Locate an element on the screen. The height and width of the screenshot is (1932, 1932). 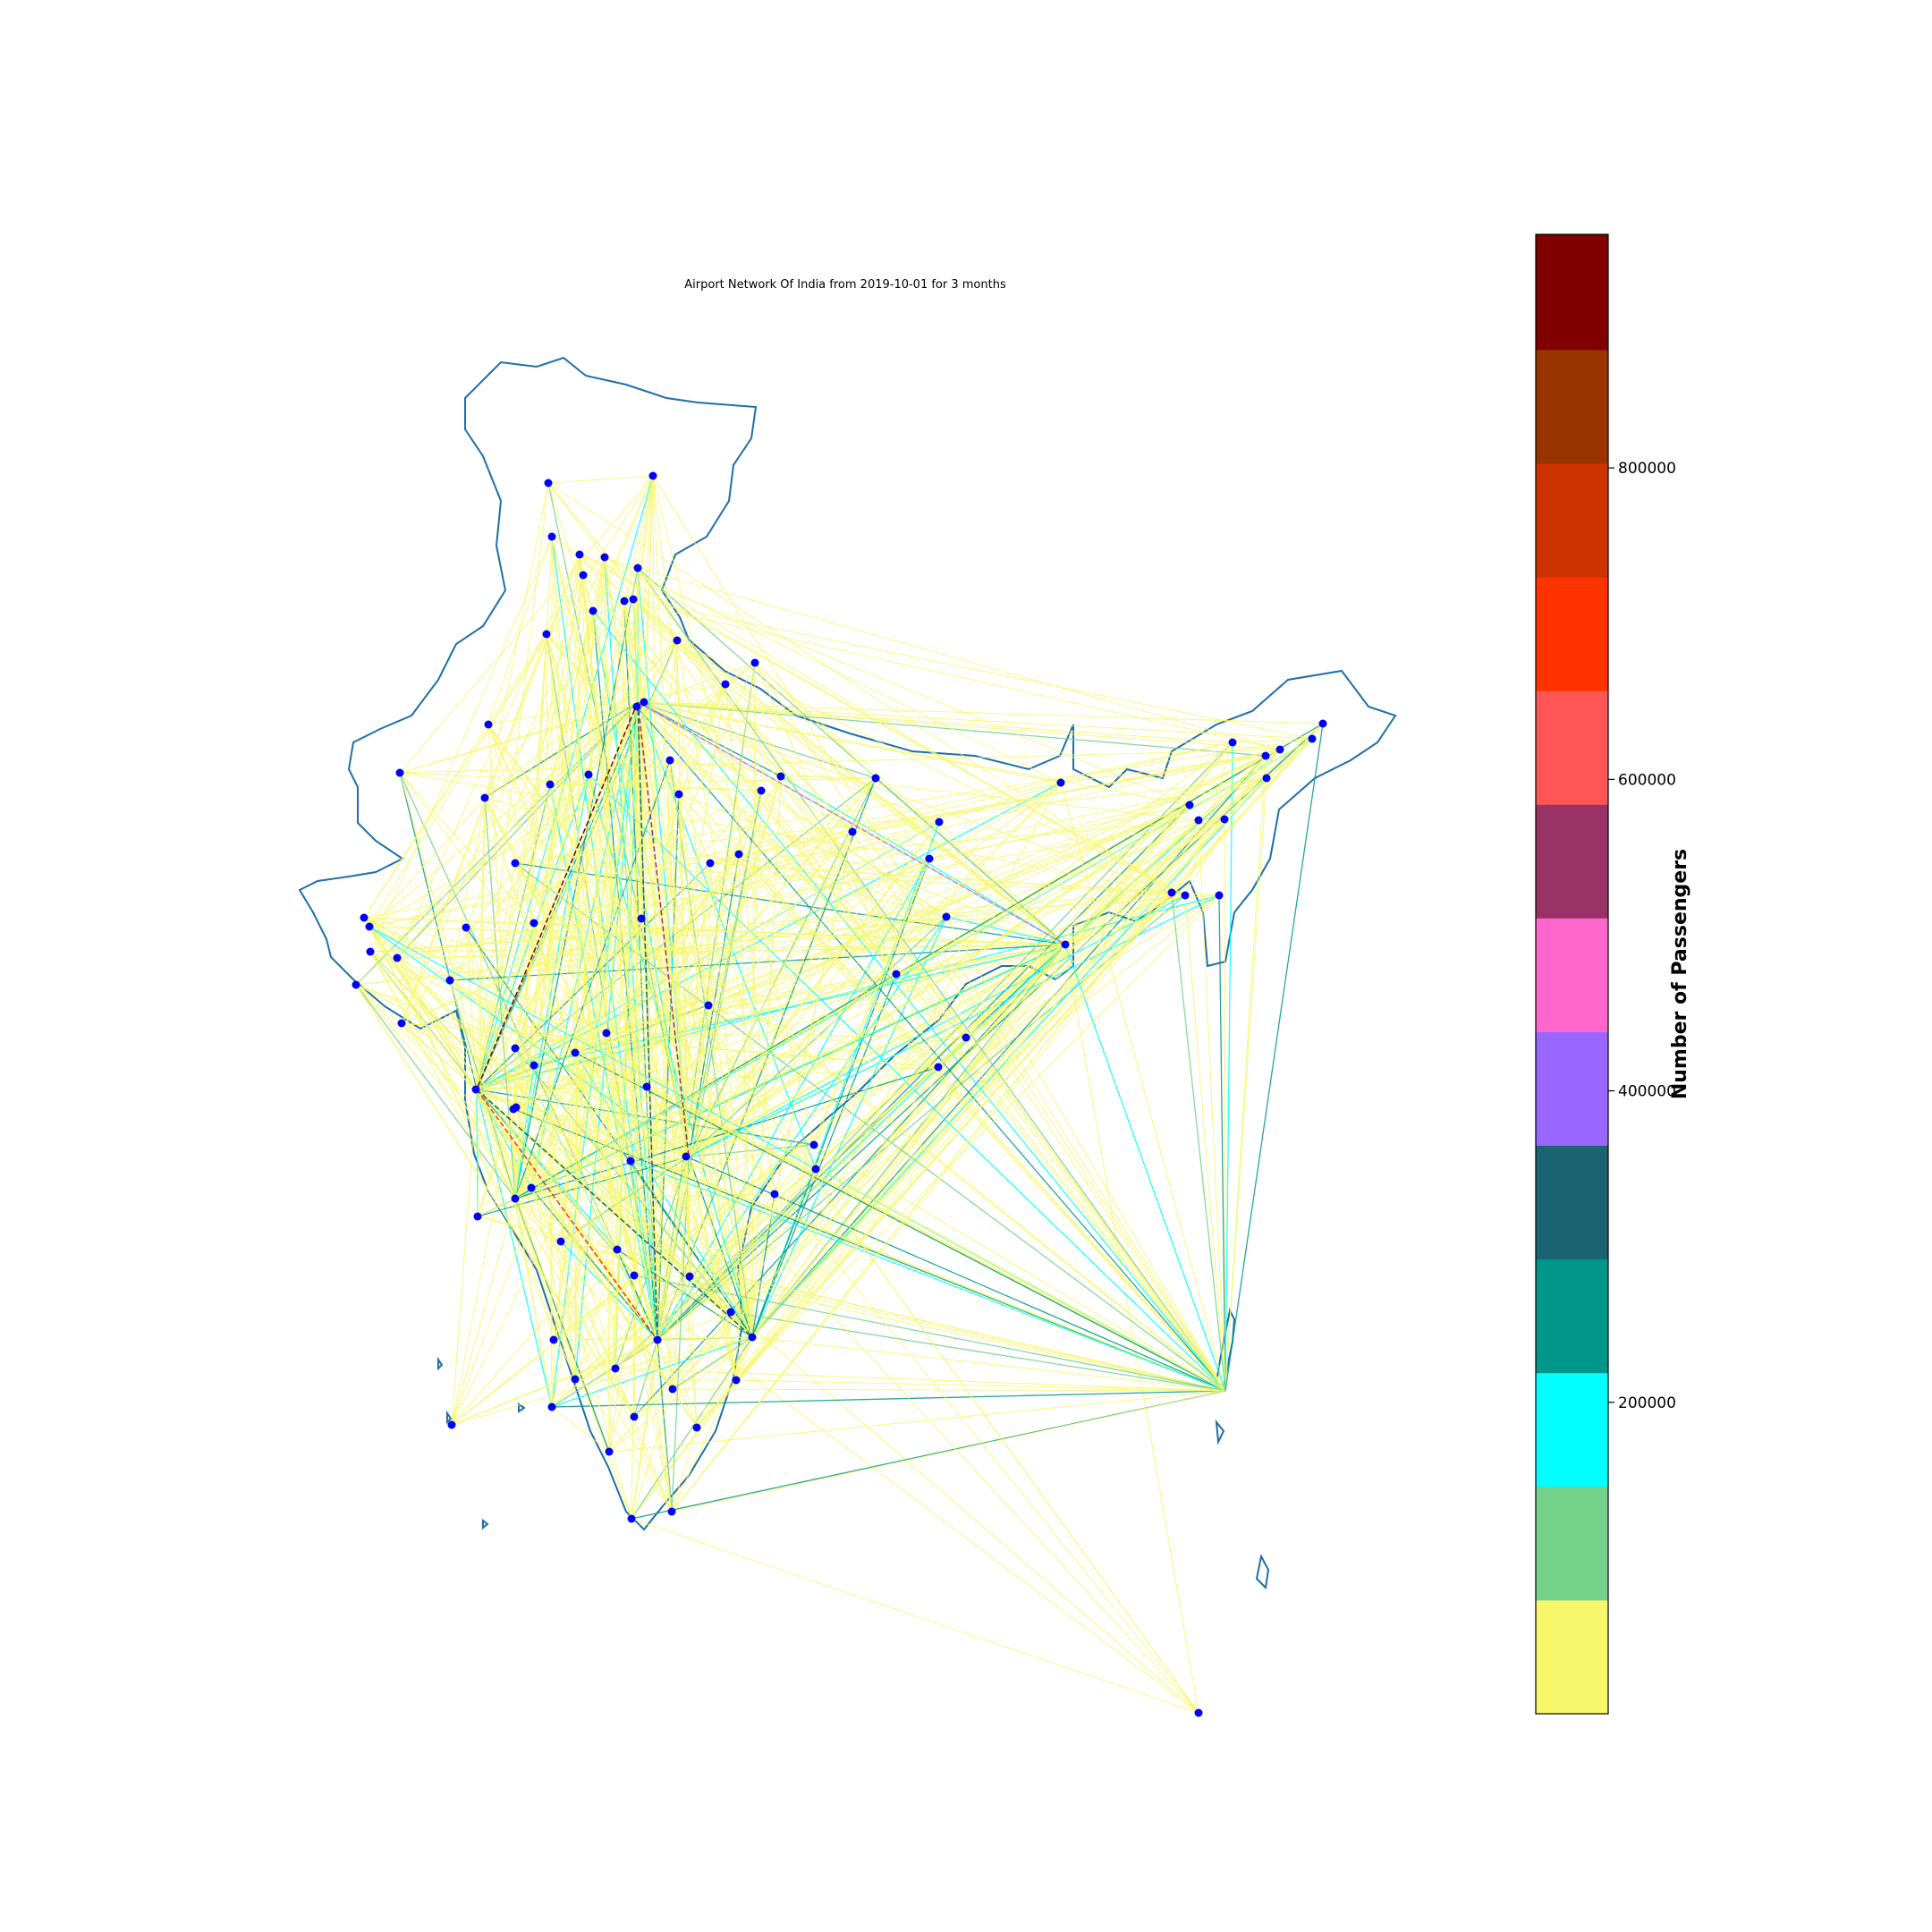
busy-flight-route is located at coordinates (851, 823).